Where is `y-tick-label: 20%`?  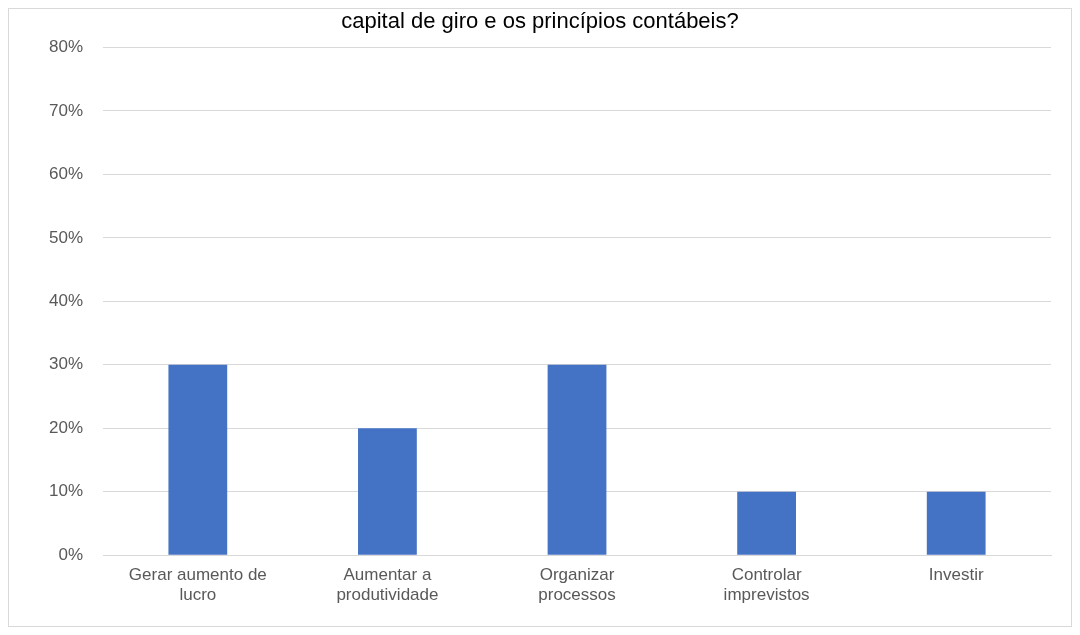 y-tick-label: 20% is located at coordinates (66, 427).